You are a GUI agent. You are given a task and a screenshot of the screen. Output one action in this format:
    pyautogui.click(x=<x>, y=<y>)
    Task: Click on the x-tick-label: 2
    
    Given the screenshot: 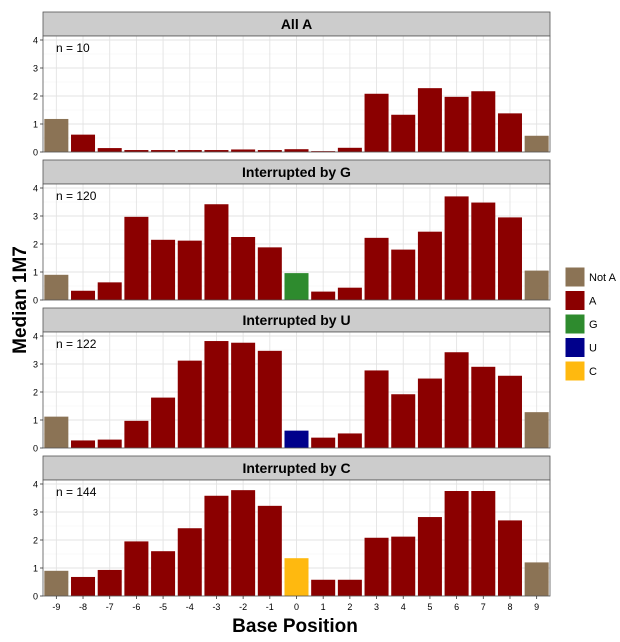 What is the action you would take?
    pyautogui.click(x=349, y=607)
    